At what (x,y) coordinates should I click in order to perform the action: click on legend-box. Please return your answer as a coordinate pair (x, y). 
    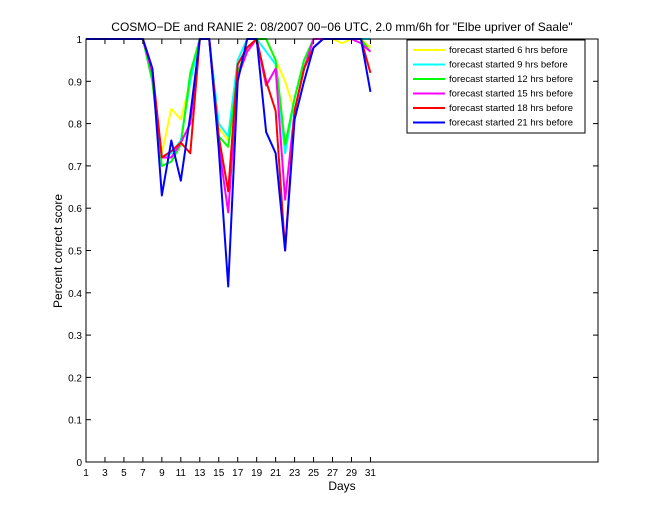
    Looking at the image, I should click on (496, 86).